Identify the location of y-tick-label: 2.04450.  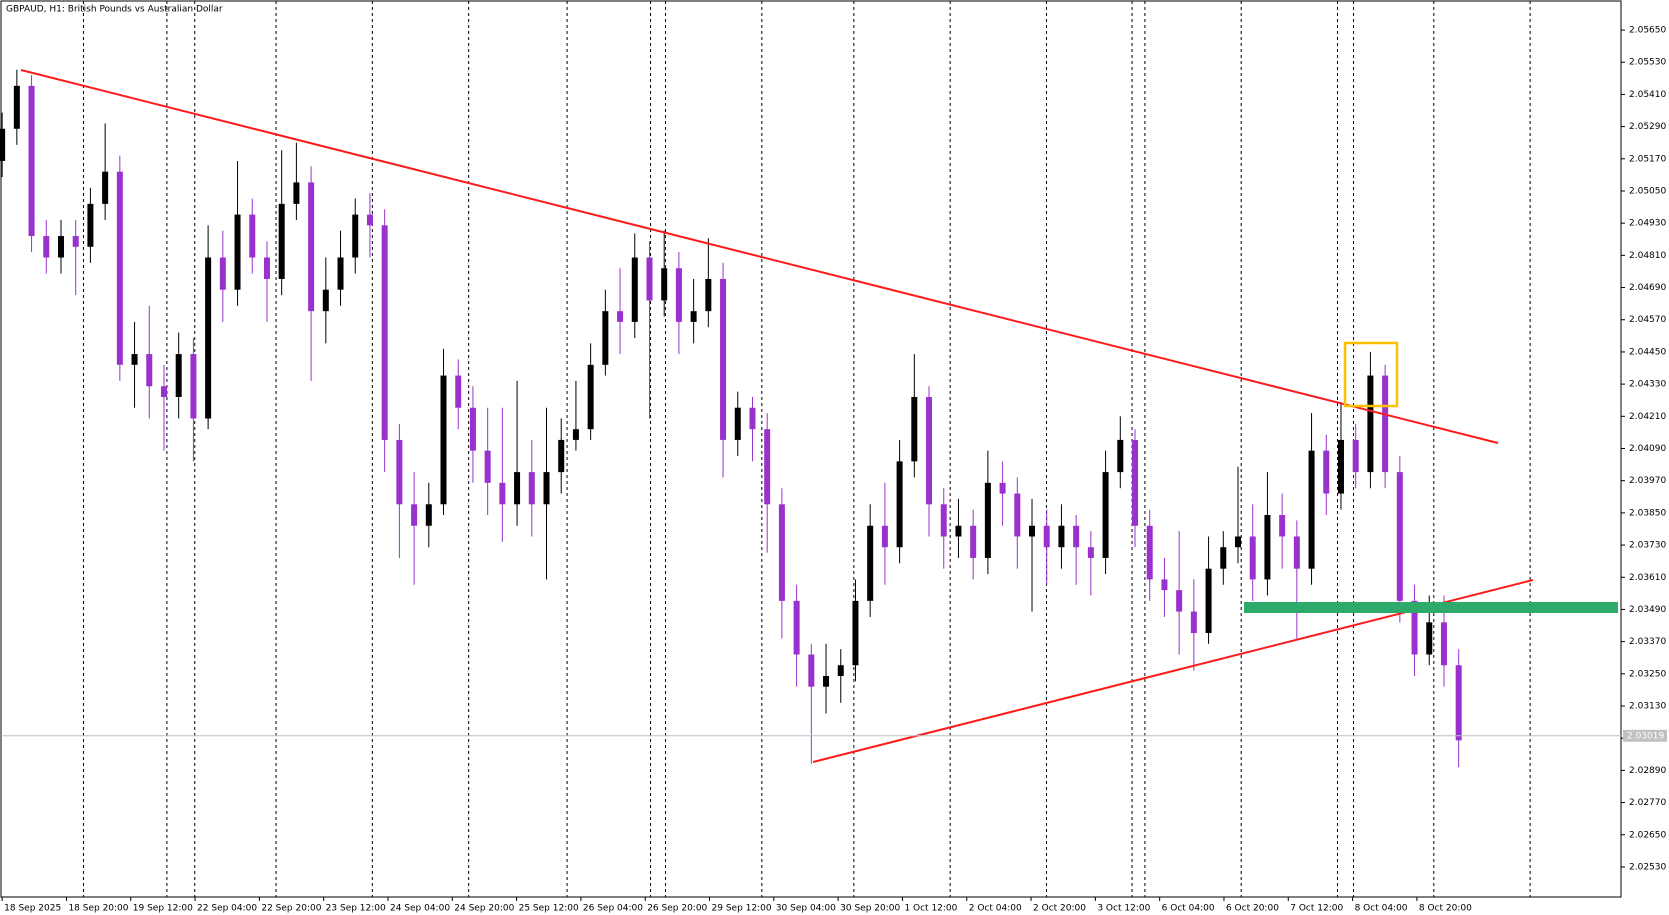
(1647, 352).